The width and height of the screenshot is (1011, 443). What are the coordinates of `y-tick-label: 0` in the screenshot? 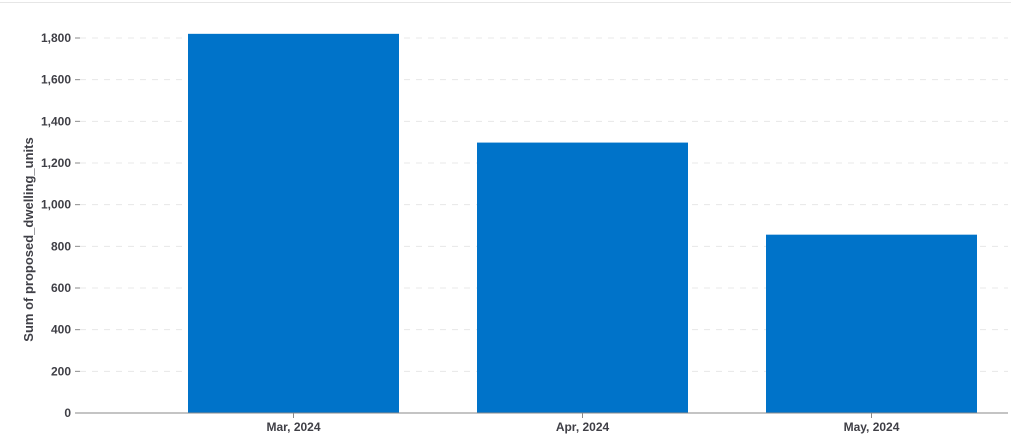 It's located at (67, 413).